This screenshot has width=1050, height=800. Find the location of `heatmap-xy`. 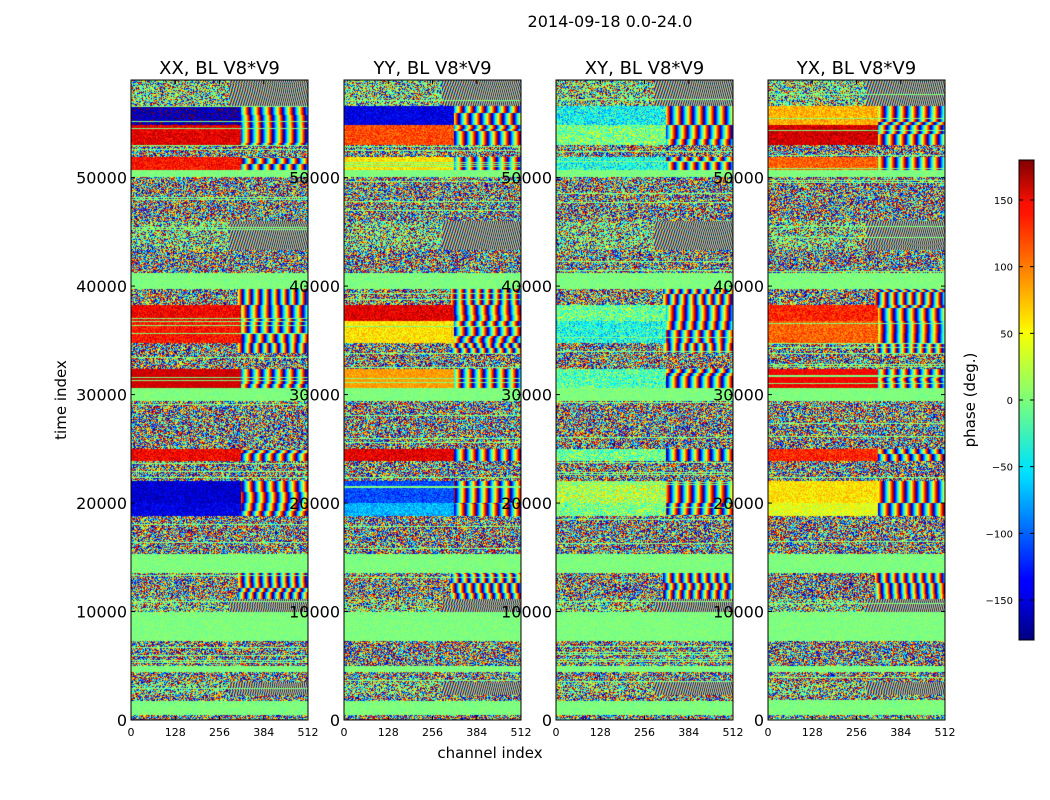

heatmap-xy is located at coordinates (644, 400).